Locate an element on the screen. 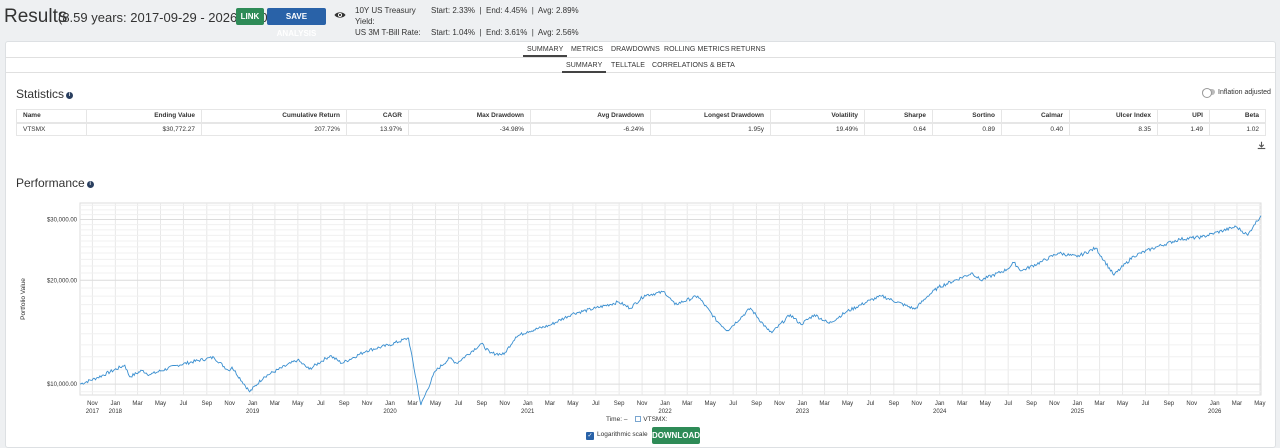  toggle-switch is located at coordinates (1208, 93).